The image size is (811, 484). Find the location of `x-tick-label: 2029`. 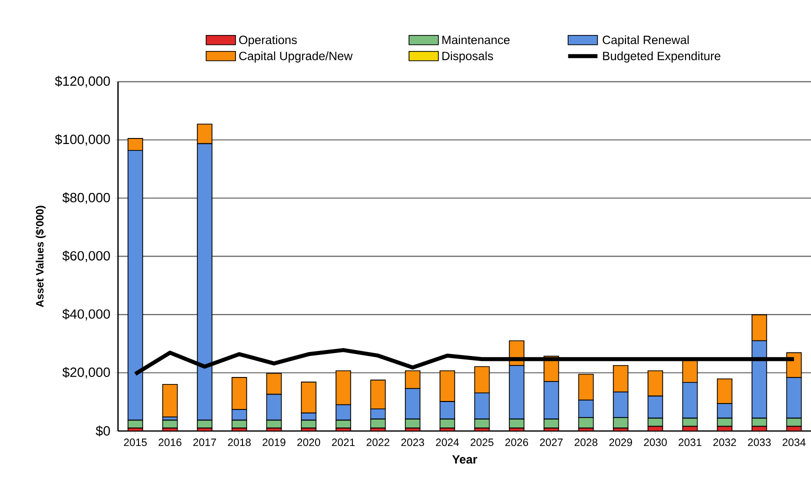

x-tick-label: 2029 is located at coordinates (620, 442).